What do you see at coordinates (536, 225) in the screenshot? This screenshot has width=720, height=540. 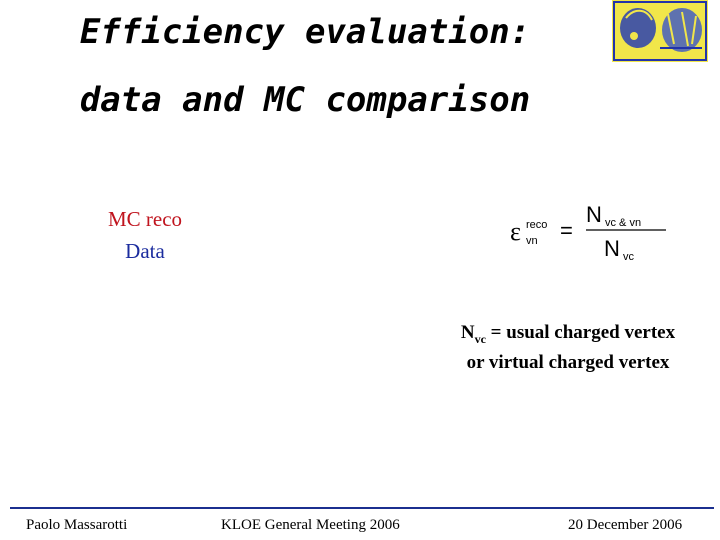 I see `formula-superscript: reco` at bounding box center [536, 225].